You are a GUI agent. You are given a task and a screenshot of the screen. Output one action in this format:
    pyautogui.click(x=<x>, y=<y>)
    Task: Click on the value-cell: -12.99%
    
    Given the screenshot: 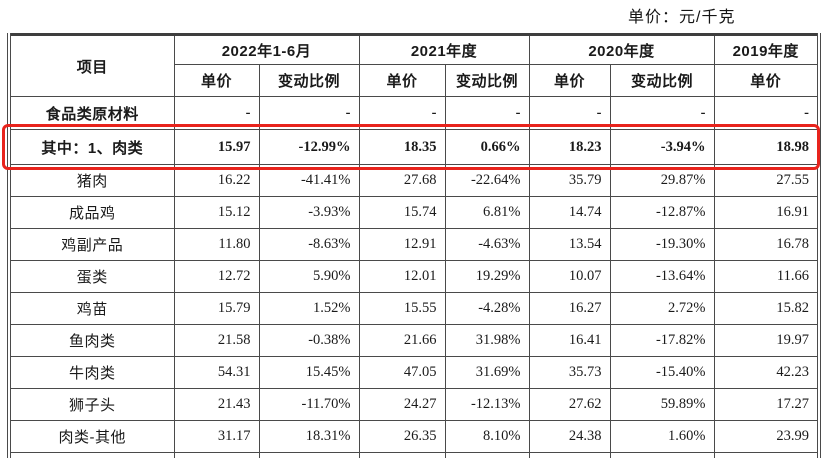 What is the action you would take?
    pyautogui.click(x=309, y=147)
    